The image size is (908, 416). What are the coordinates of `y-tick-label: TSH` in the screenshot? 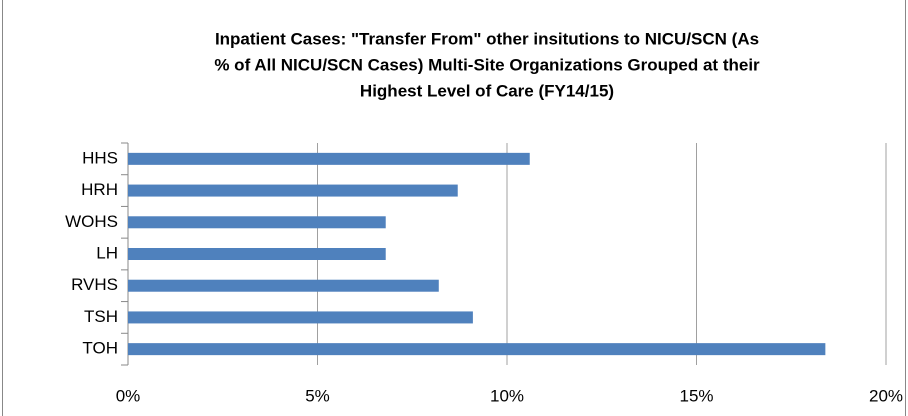 It's located at (101, 316).